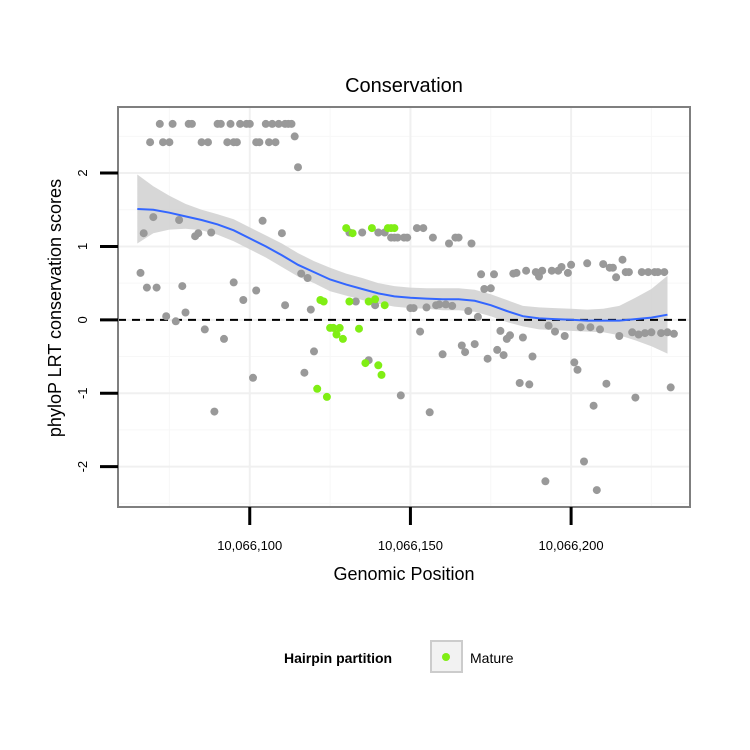  What do you see at coordinates (82, 467) in the screenshot?
I see `y-tick-label: -2` at bounding box center [82, 467].